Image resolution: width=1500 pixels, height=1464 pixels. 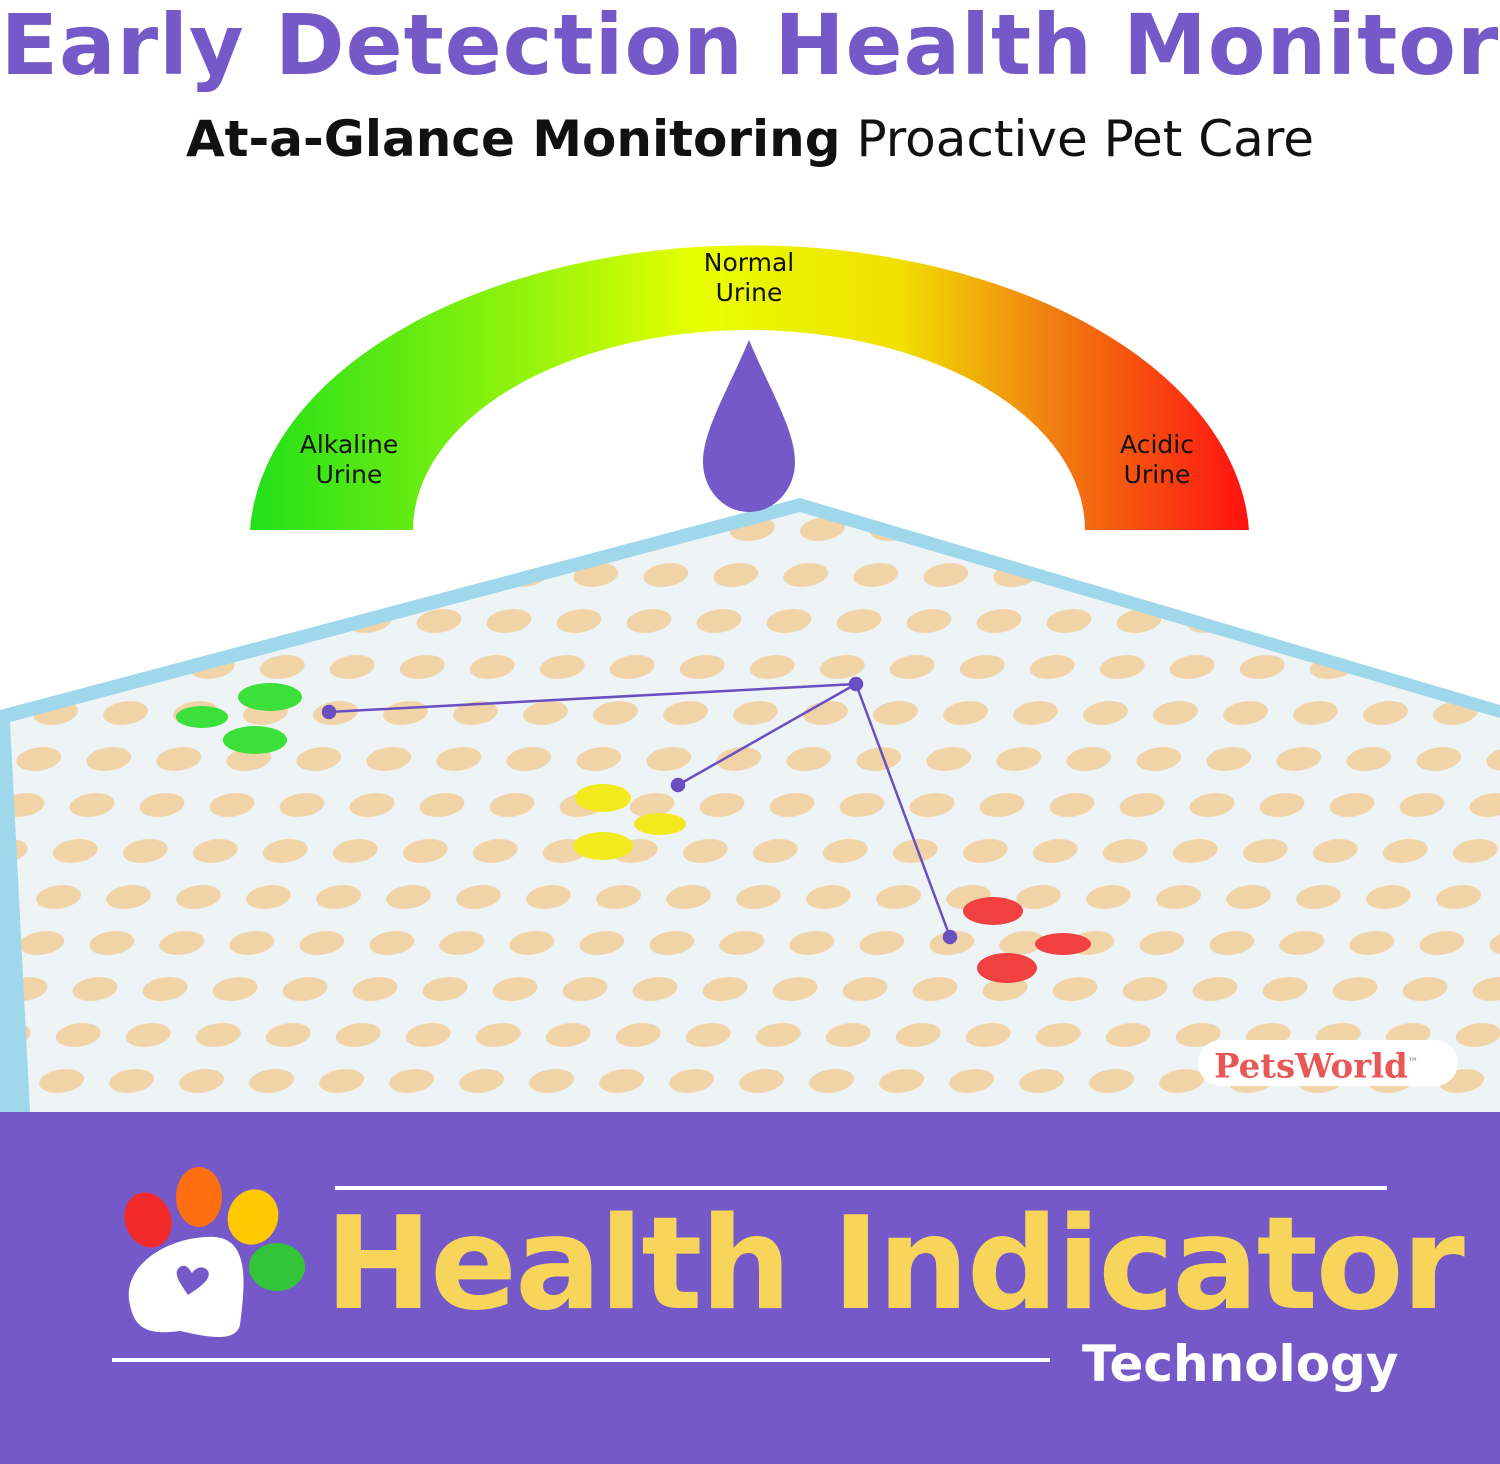 What do you see at coordinates (513, 139) in the screenshot?
I see `subtitle-bold: At-a-Glance Monitoring` at bounding box center [513, 139].